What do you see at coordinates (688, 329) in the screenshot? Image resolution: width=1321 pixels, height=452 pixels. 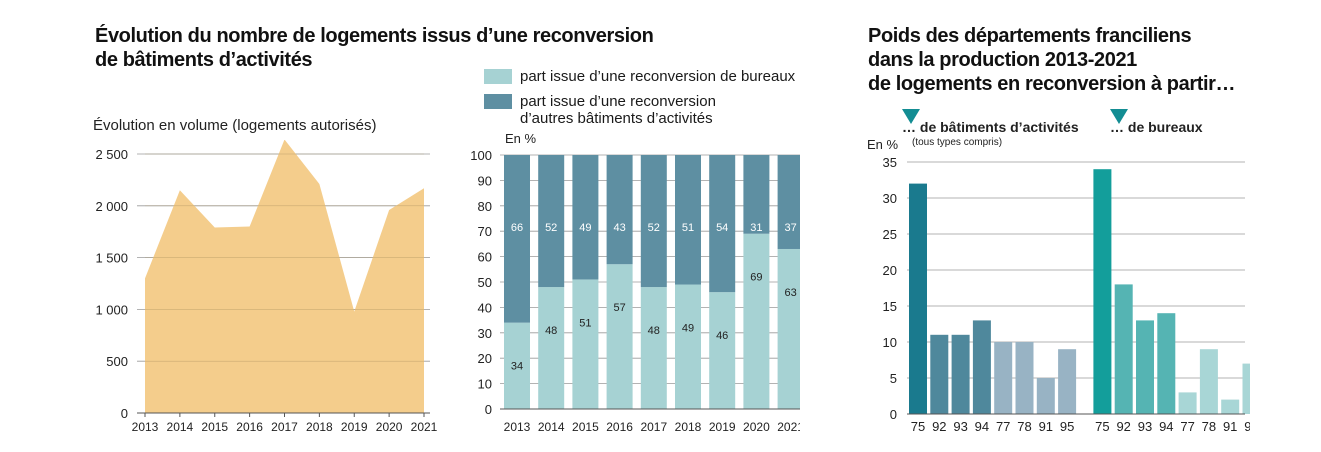 I see `data-label-bureaux: 49` at bounding box center [688, 329].